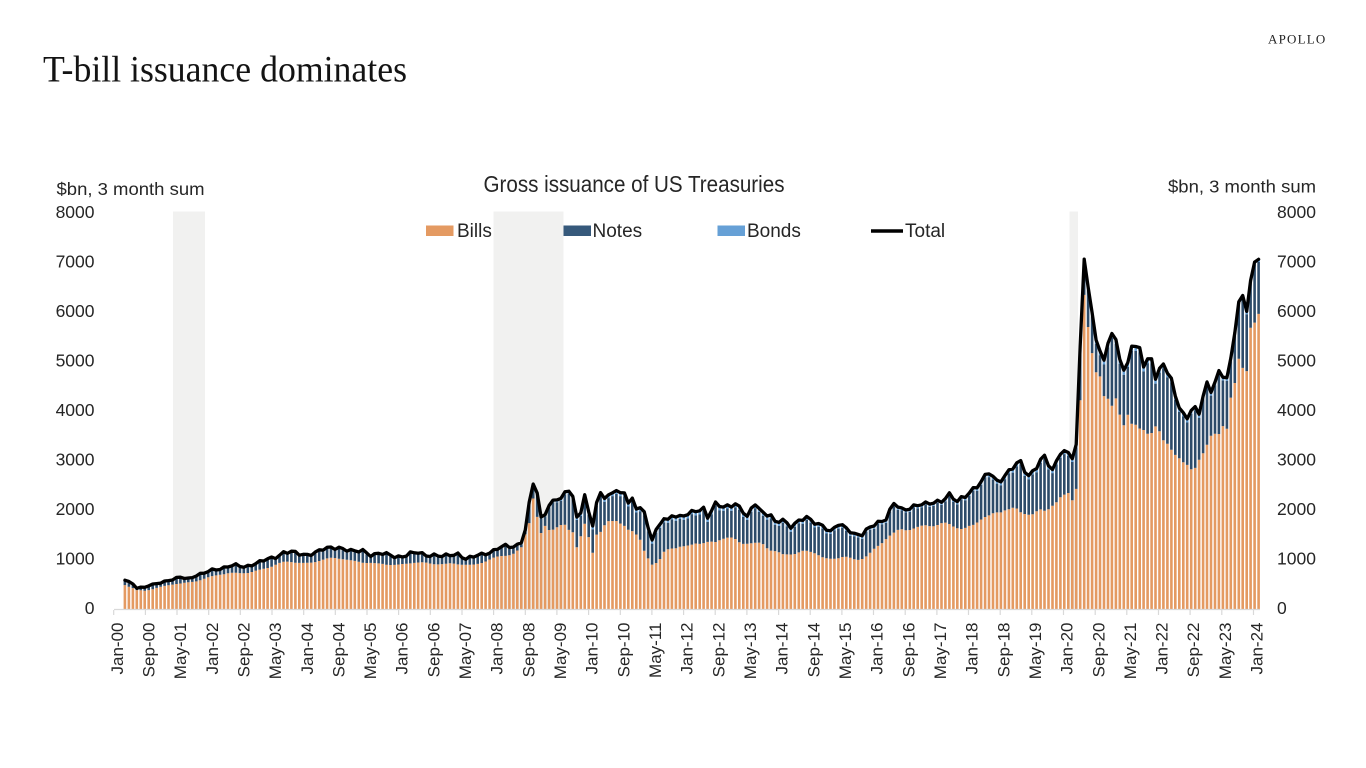 The height and width of the screenshot is (768, 1366). Describe the element at coordinates (782, 649) in the screenshot. I see `svg-text: Jan-14` at that location.